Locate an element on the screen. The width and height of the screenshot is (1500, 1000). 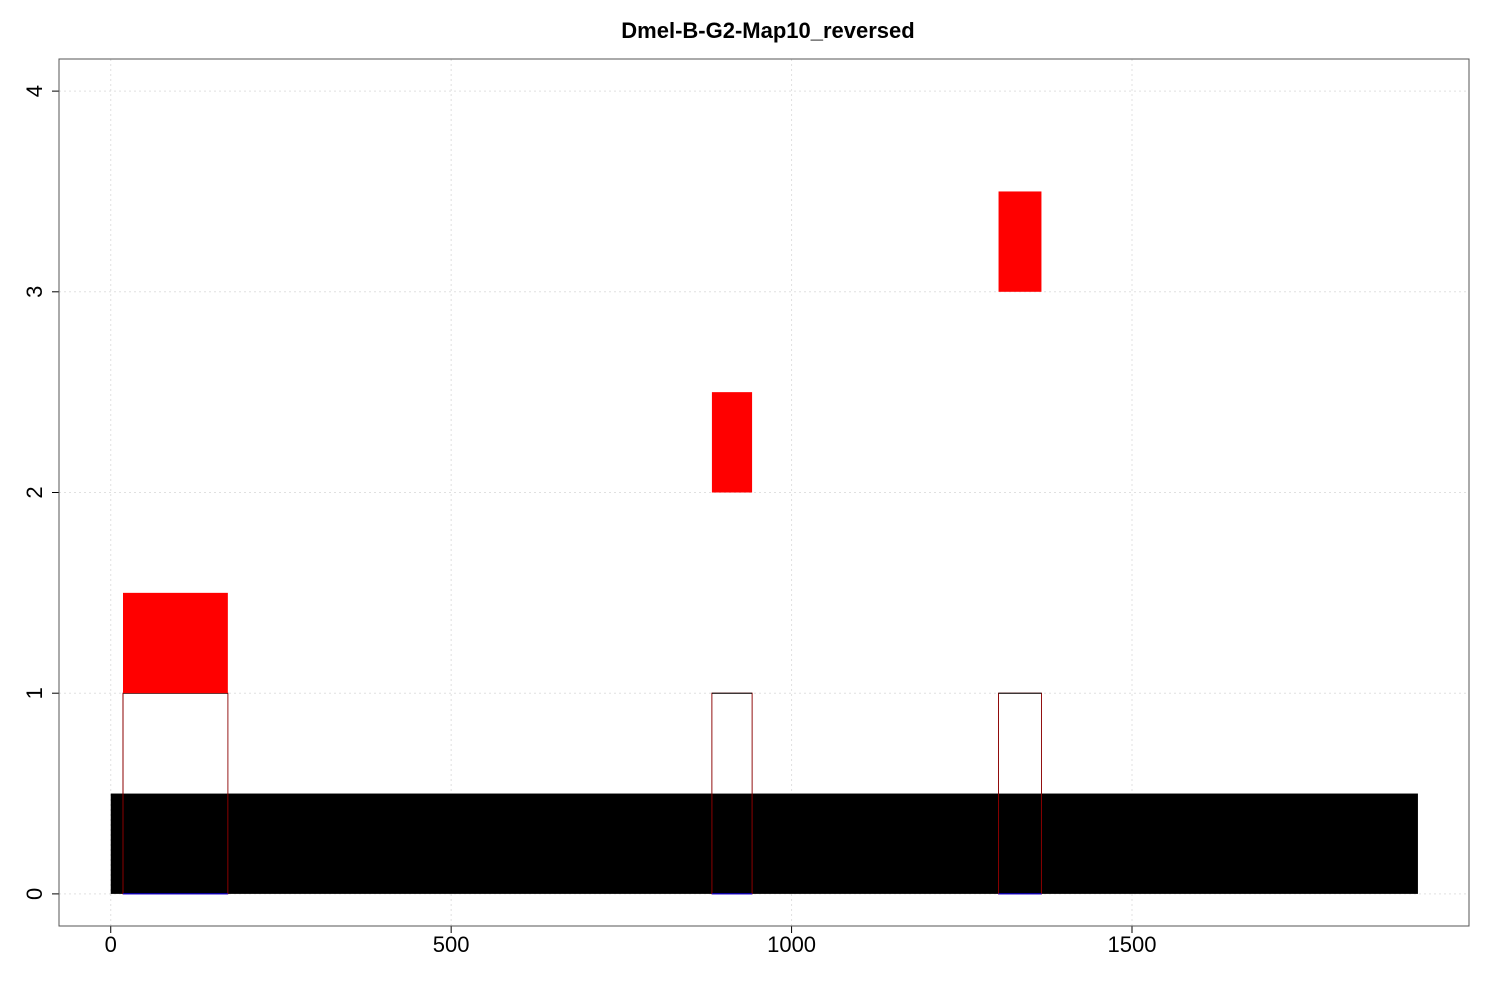
y-tick-label-3: 3 is located at coordinates (34, 292).